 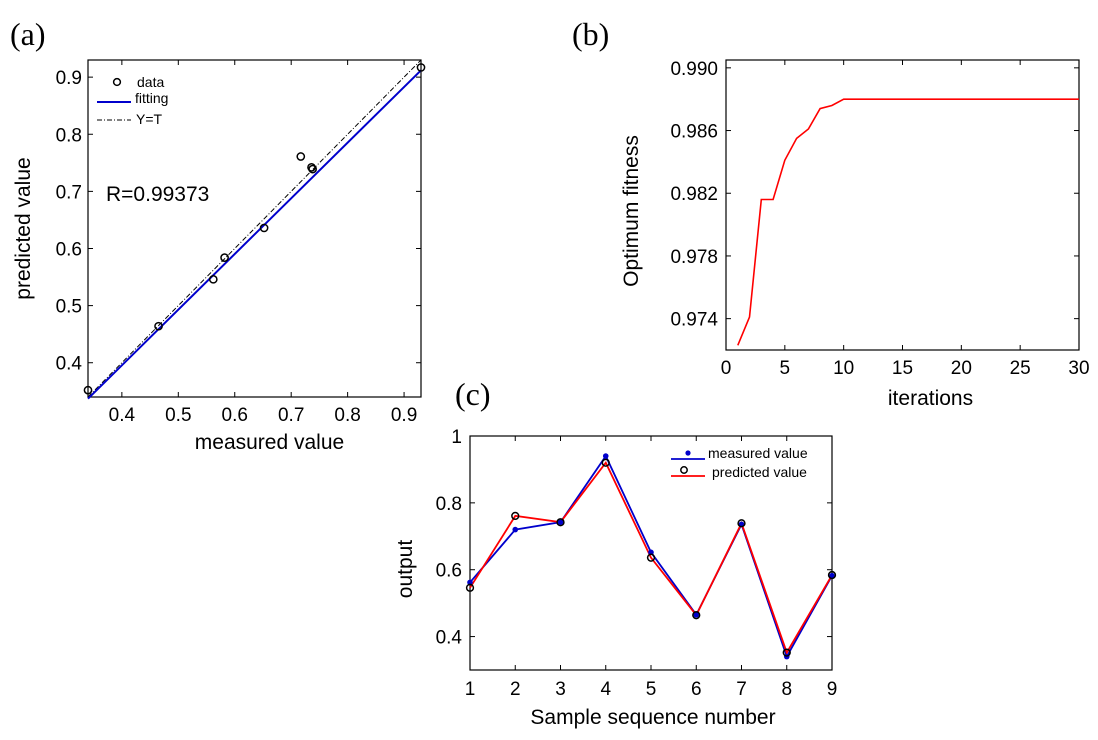 What do you see at coordinates (69, 192) in the screenshot?
I see `y-tick-label-a: 0.7` at bounding box center [69, 192].